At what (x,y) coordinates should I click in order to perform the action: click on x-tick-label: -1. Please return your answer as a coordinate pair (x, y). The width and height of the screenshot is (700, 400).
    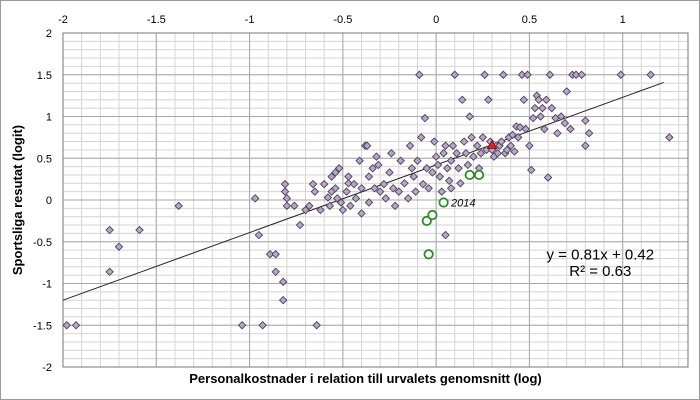
    Looking at the image, I should click on (250, 20).